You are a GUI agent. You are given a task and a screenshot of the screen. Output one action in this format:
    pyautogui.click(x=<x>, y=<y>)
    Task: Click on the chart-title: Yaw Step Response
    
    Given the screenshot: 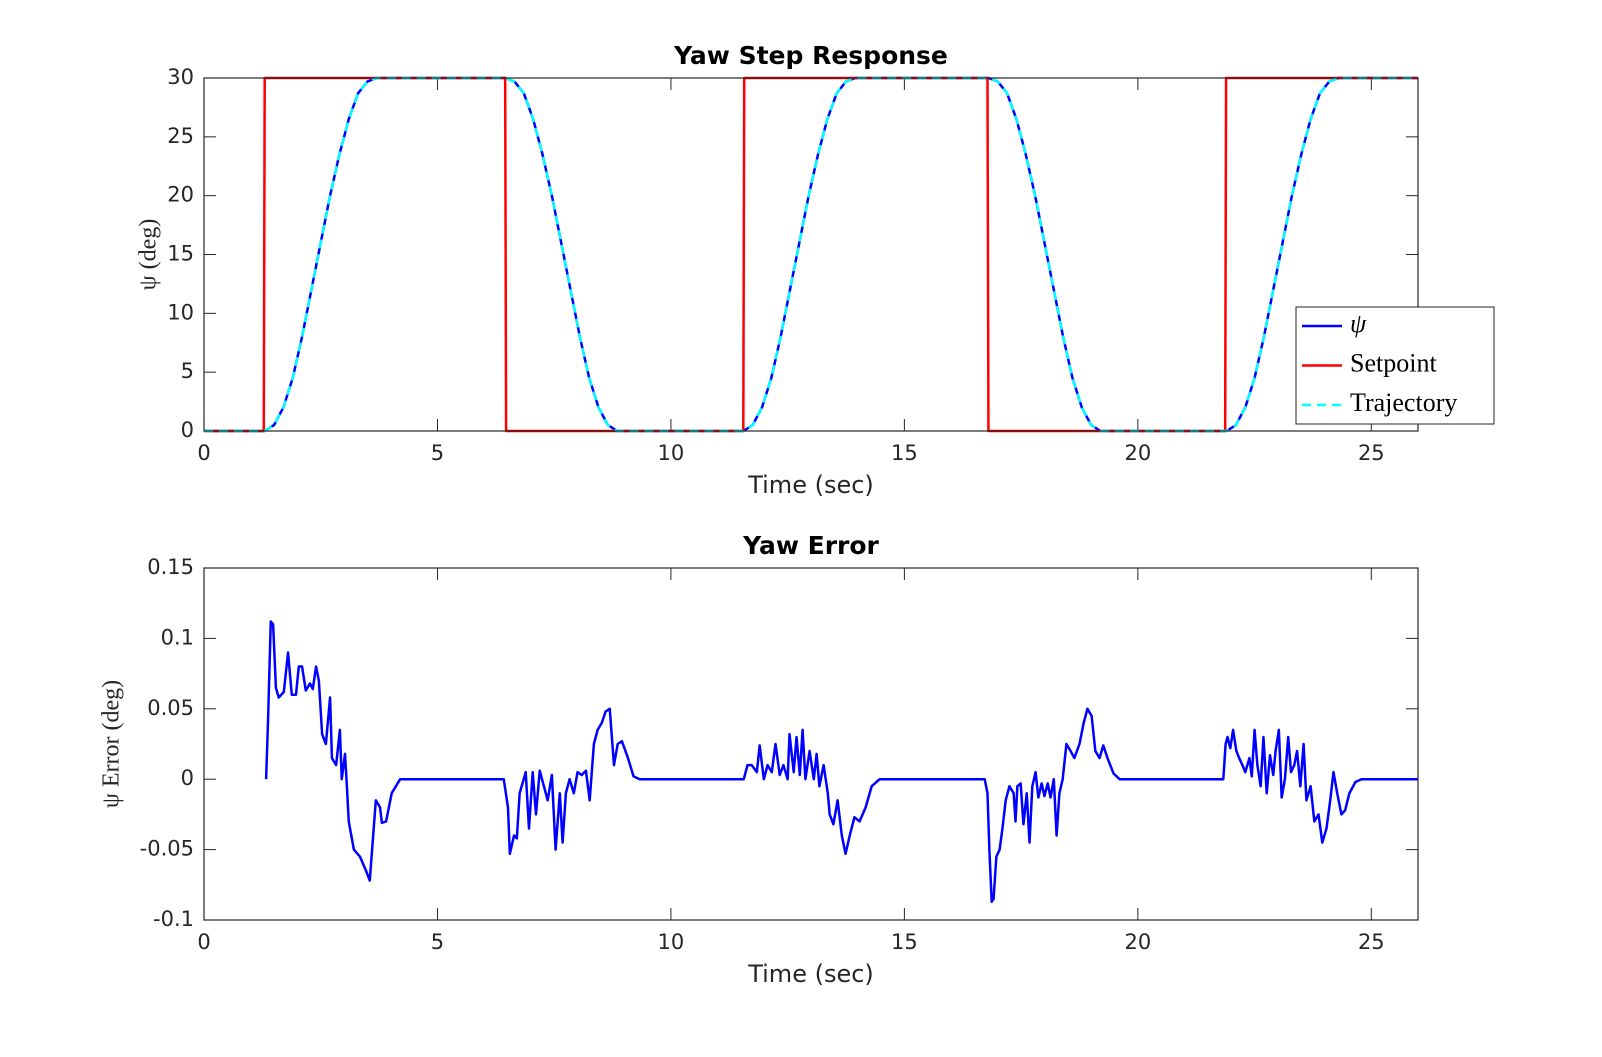 What is the action you would take?
    pyautogui.click(x=810, y=55)
    